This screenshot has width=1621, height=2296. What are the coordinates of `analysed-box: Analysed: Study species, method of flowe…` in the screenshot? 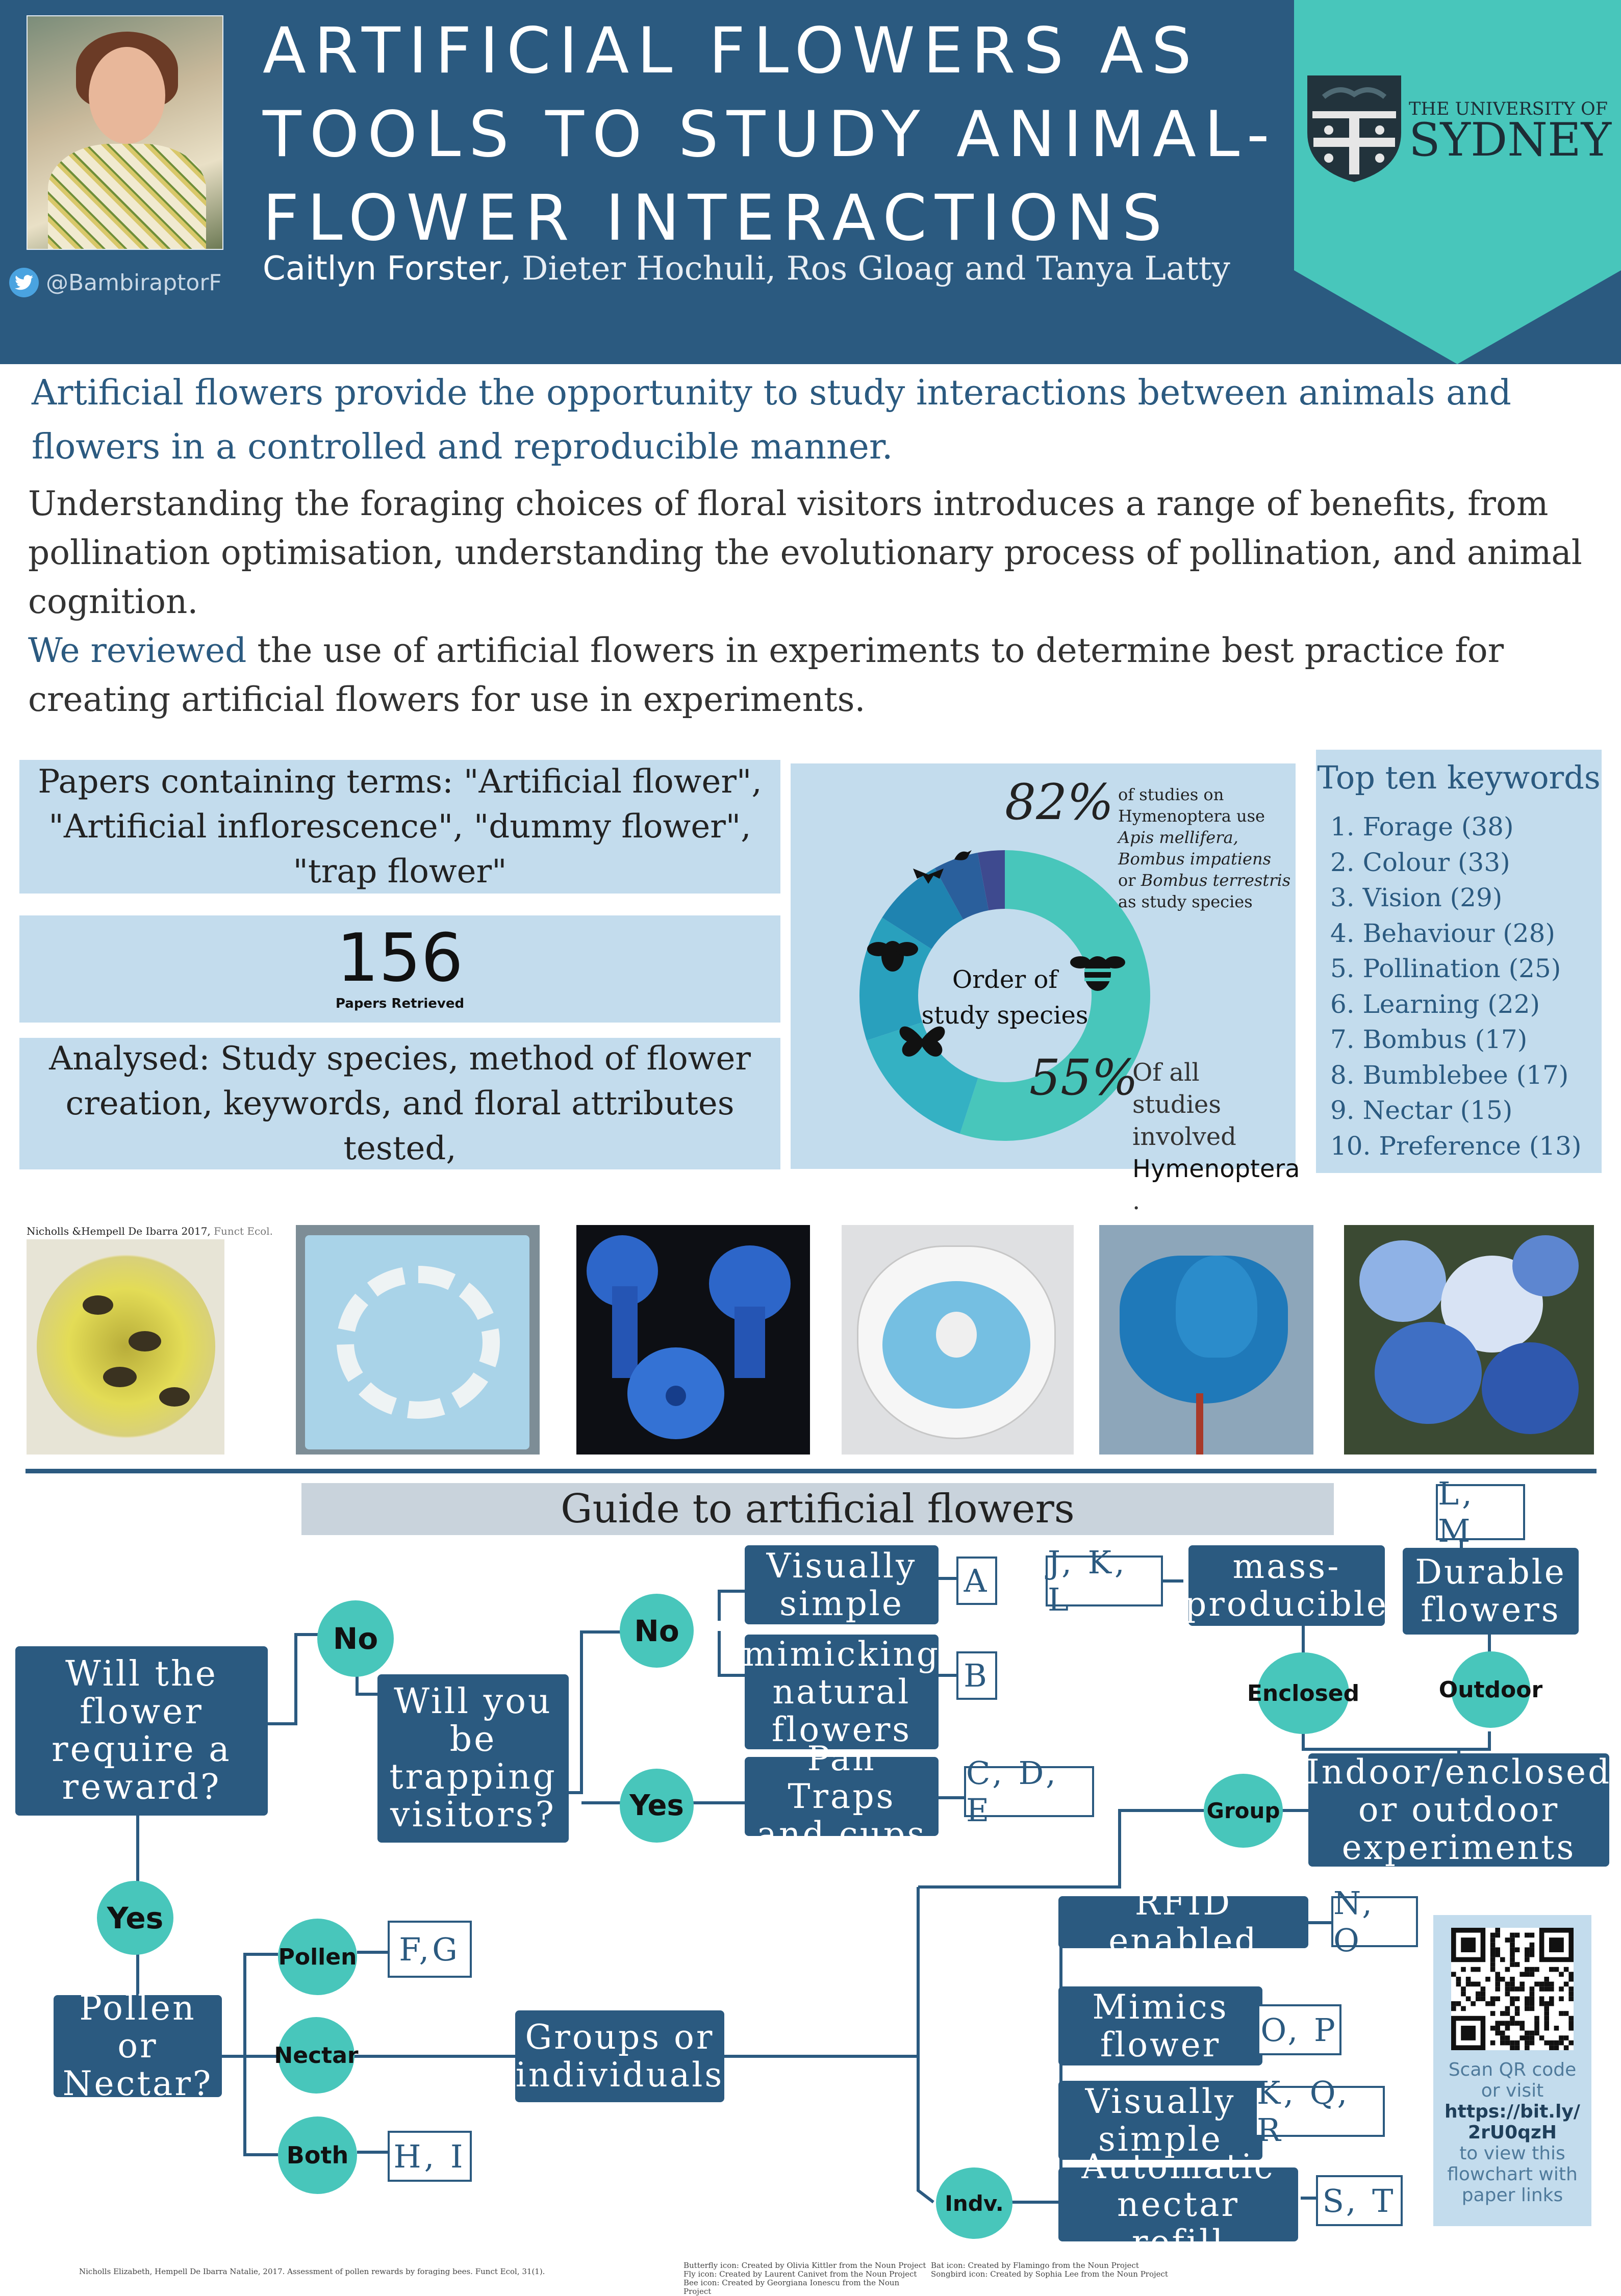 It's located at (399, 1103).